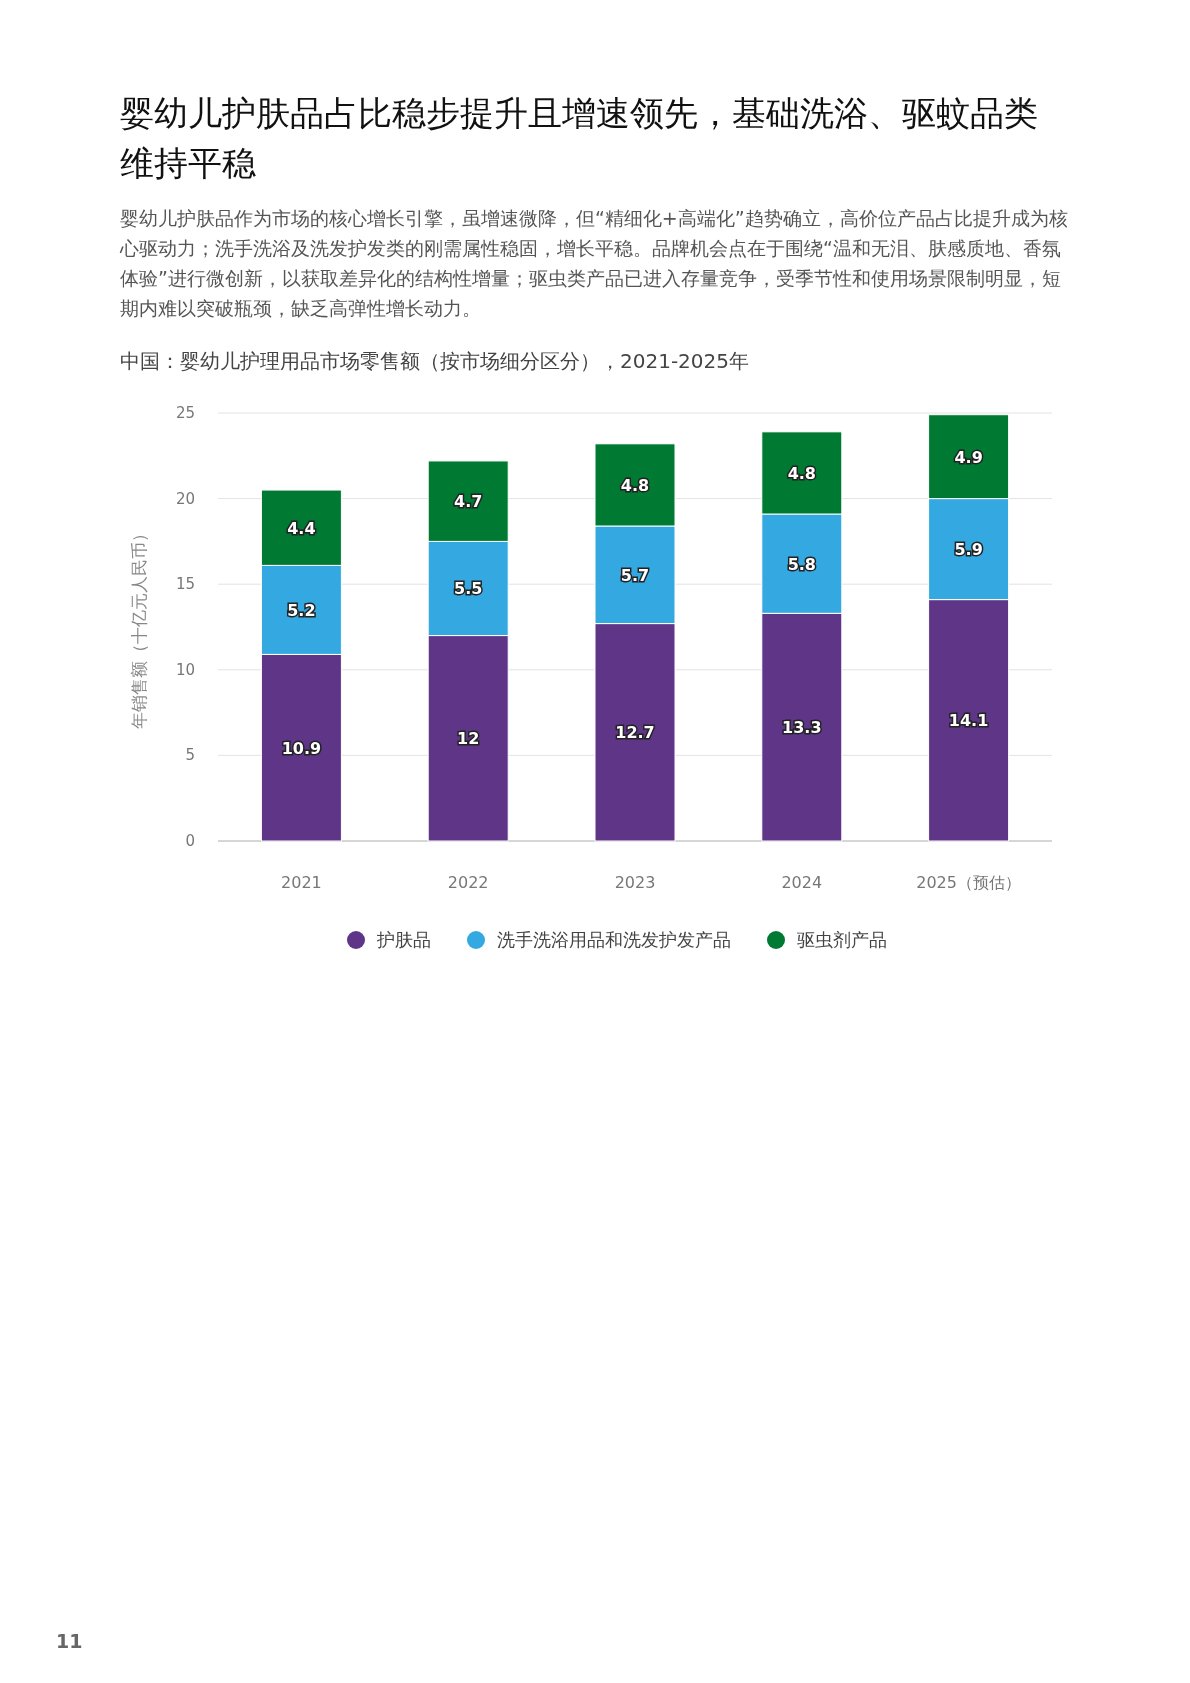  I want to click on y-tick-label: 5, so click(190, 755).